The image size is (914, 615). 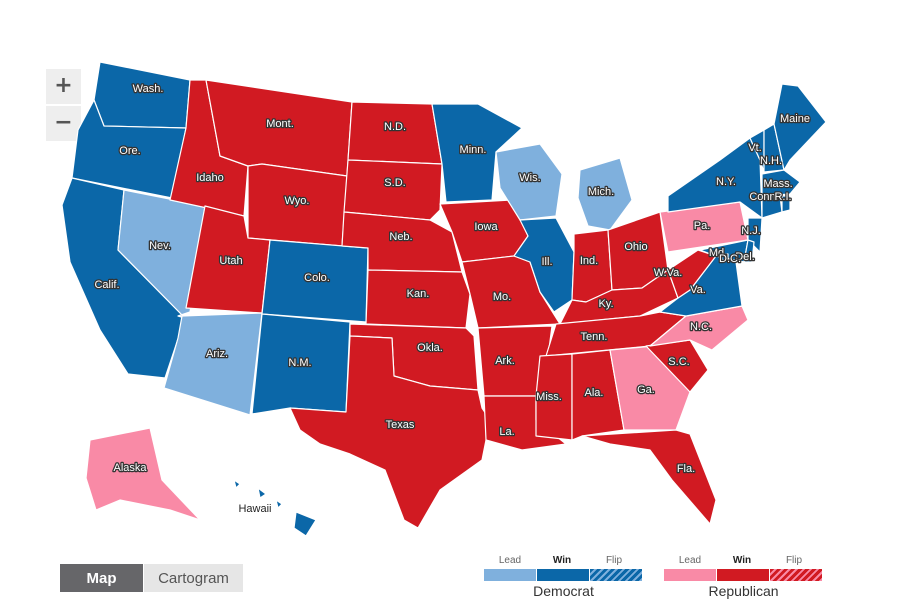 I want to click on state-label-tn: Tenn., so click(x=594, y=337).